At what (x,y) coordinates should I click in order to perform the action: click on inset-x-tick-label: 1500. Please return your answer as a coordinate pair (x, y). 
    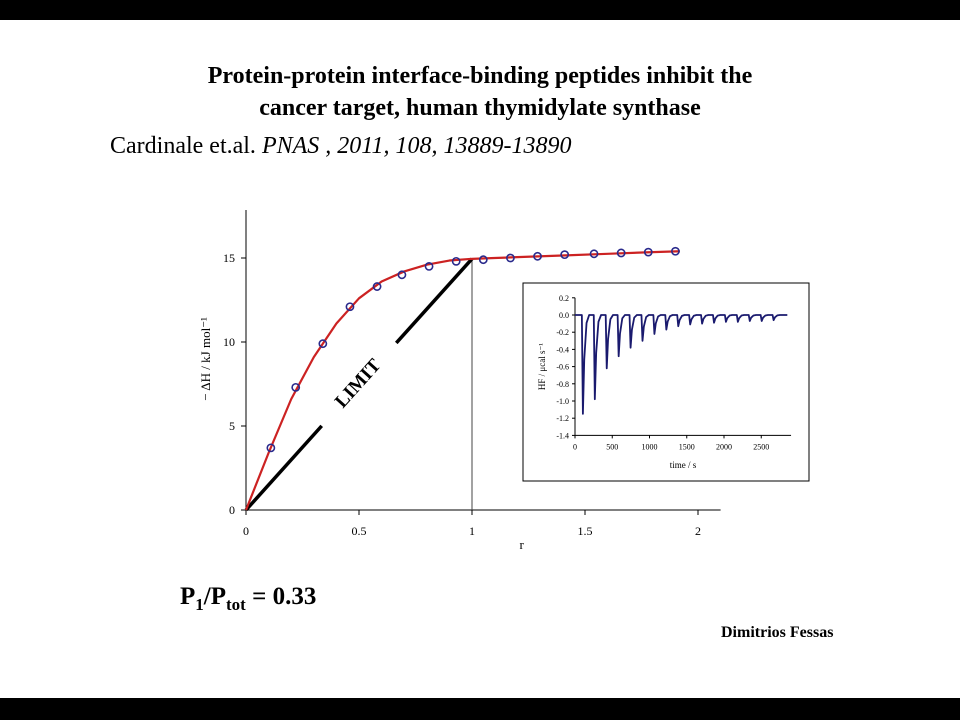
    Looking at the image, I should click on (687, 446).